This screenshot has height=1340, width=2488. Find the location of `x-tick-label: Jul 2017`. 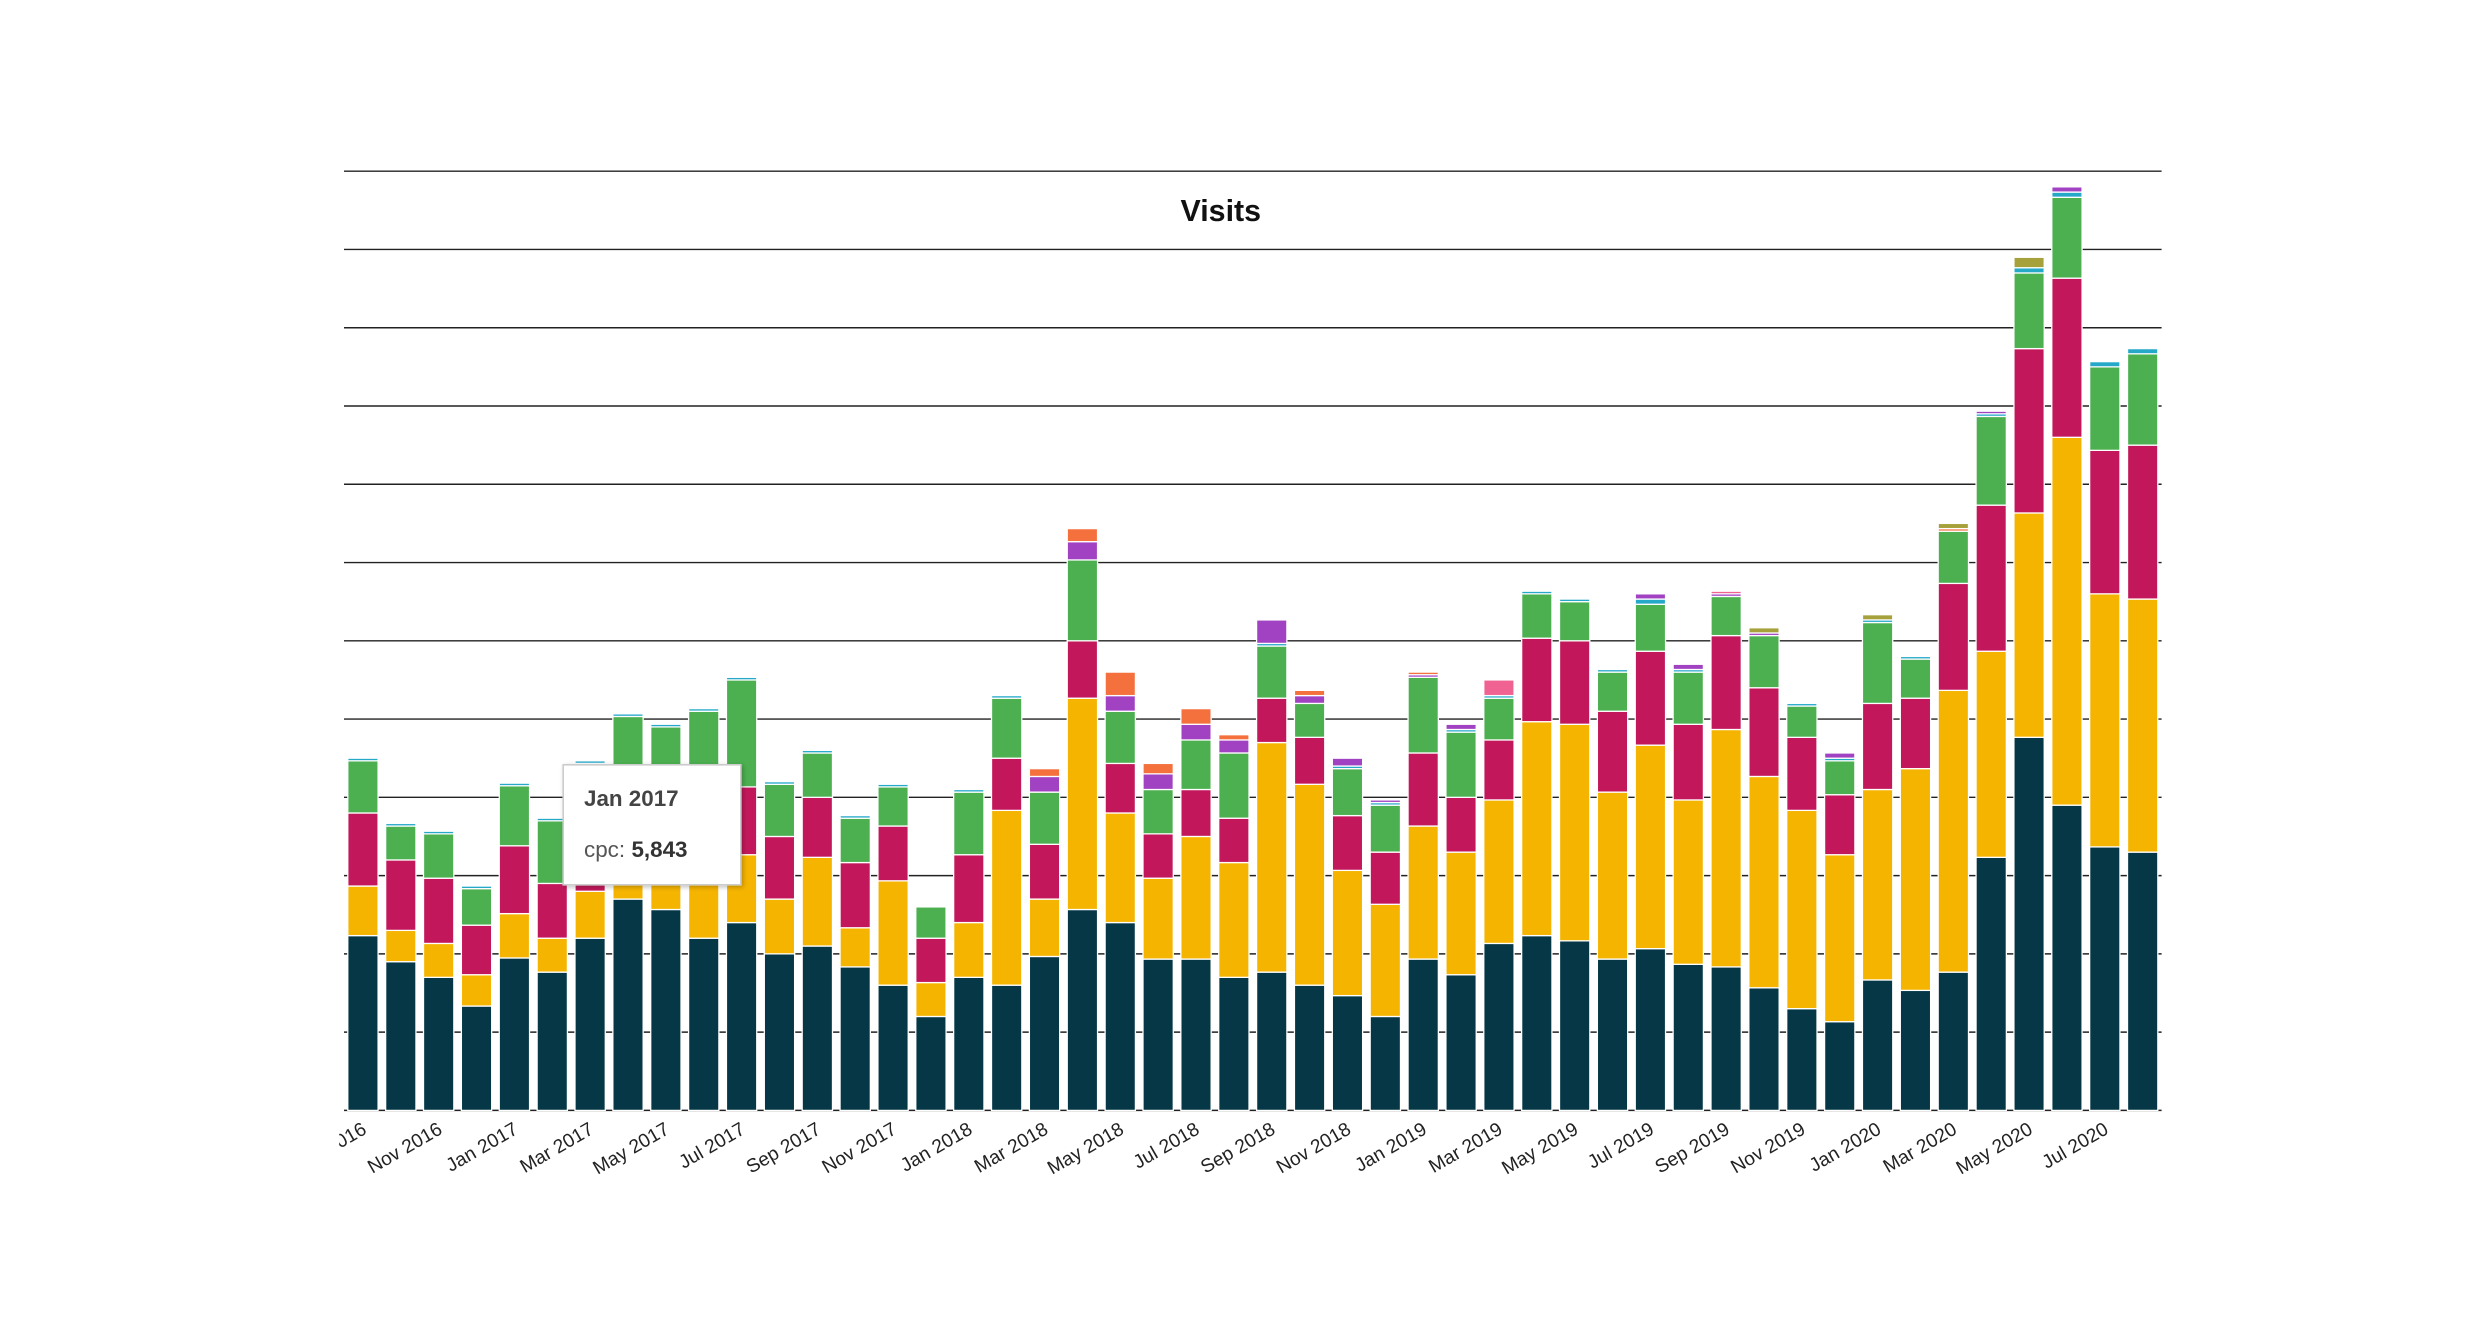

x-tick-label: Jul 2017 is located at coordinates (712, 1146).